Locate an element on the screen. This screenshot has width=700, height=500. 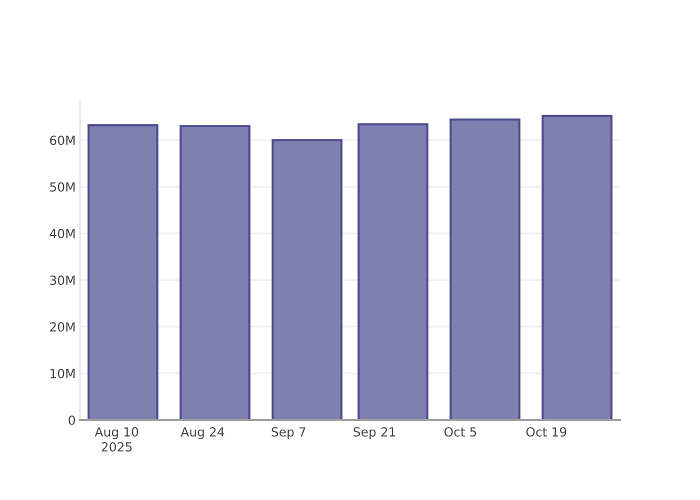
x-tick-label: Oct 19 is located at coordinates (546, 432).